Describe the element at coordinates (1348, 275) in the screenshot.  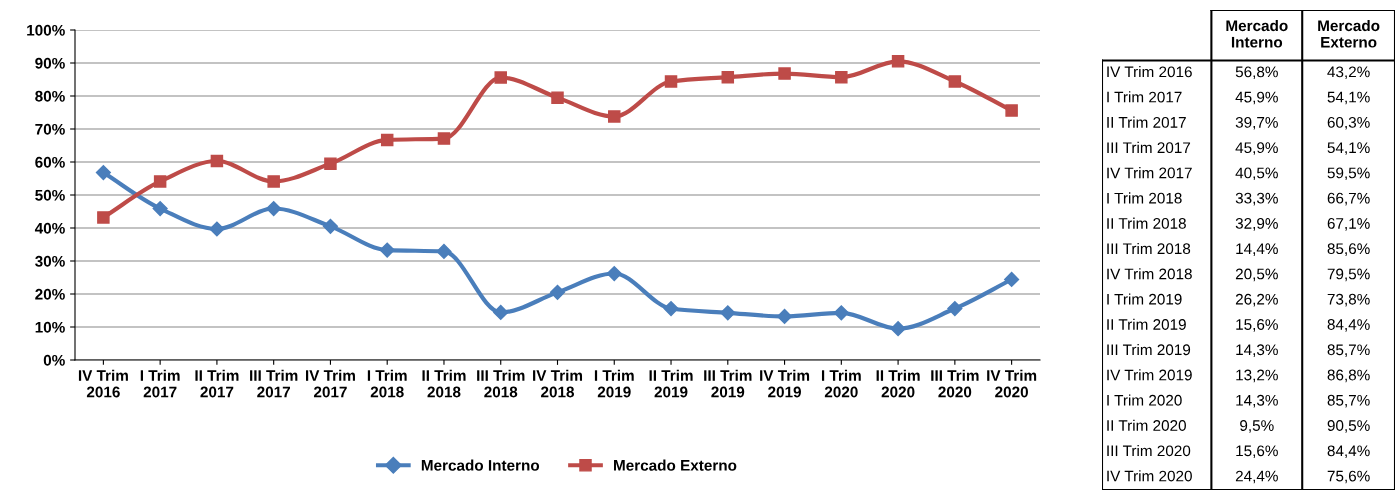
I see `text: 79,5%` at that location.